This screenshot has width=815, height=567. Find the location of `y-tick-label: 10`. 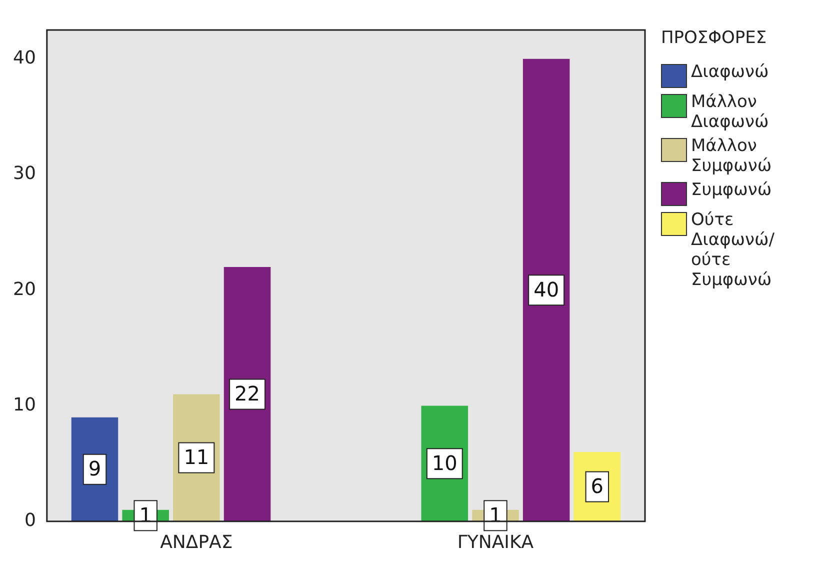

y-tick-label: 10 is located at coordinates (24, 405).